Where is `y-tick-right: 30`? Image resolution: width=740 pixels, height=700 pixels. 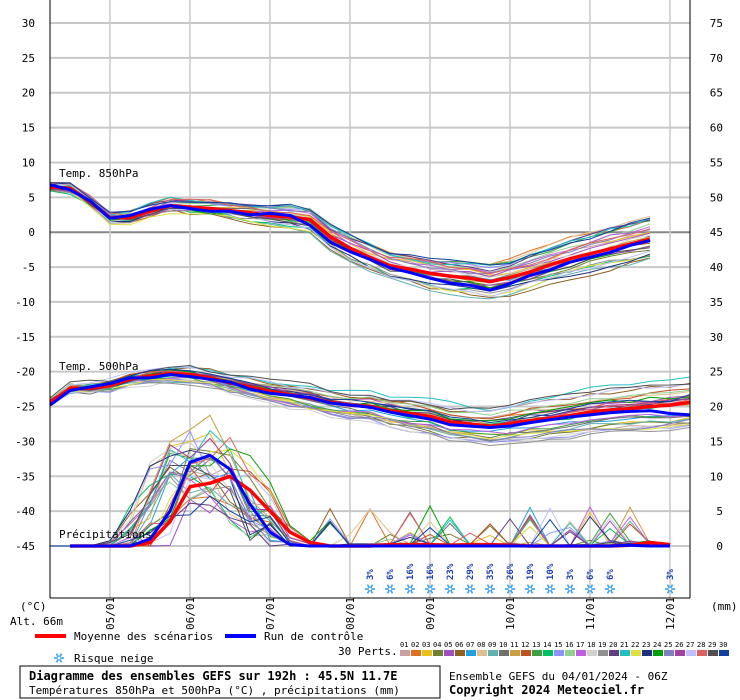 y-tick-right: 30 is located at coordinates (716, 337).